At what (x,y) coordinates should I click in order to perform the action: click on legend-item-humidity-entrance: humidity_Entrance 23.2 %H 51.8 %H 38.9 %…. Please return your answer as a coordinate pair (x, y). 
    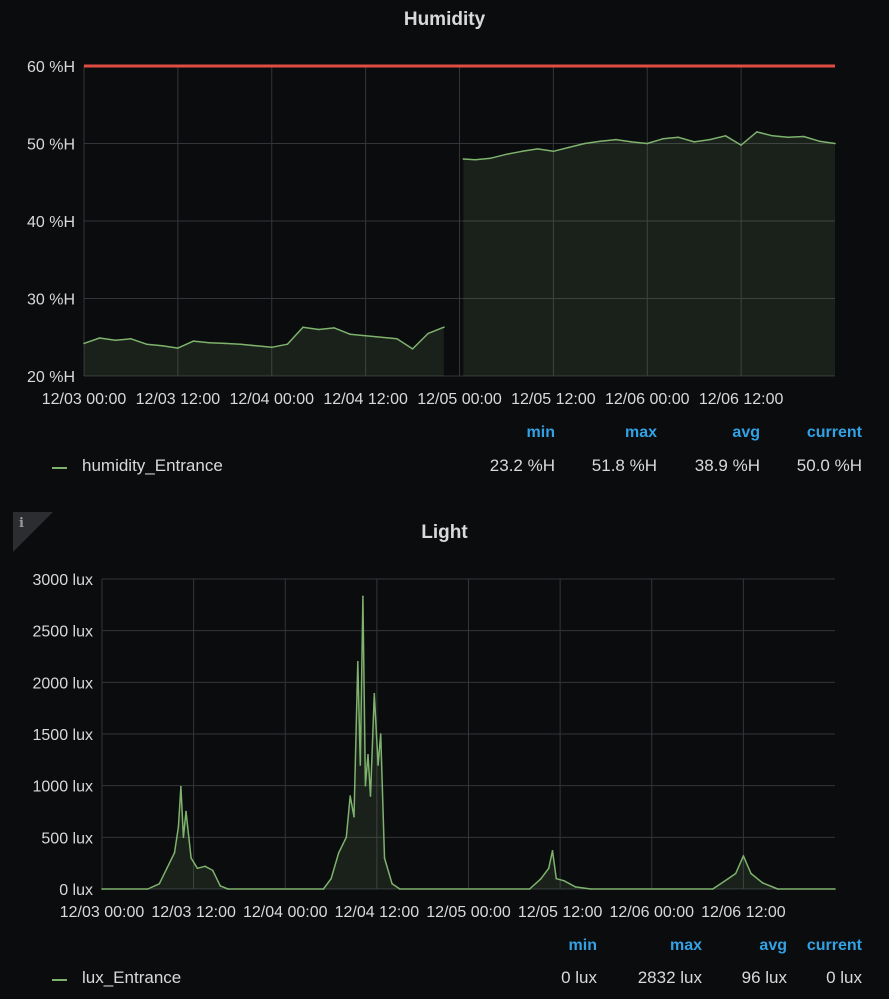
    Looking at the image, I should click on (444, 468).